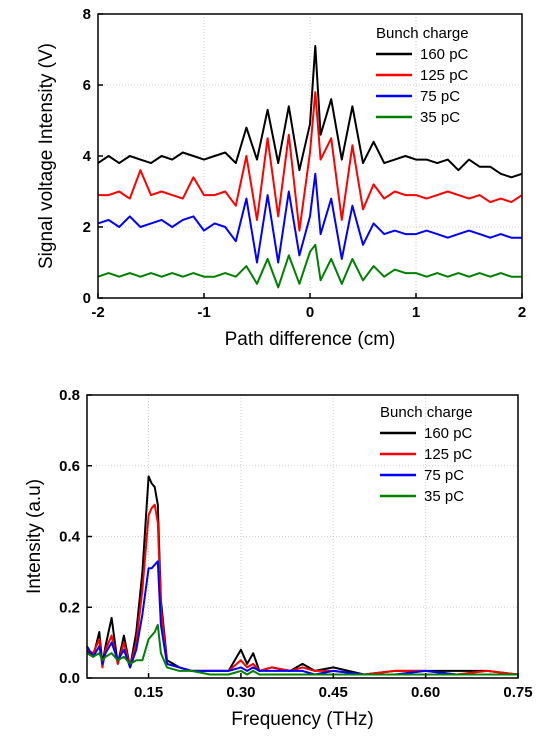 This screenshot has width=539, height=740. I want to click on y-tick-label: 0.4, so click(70, 537).